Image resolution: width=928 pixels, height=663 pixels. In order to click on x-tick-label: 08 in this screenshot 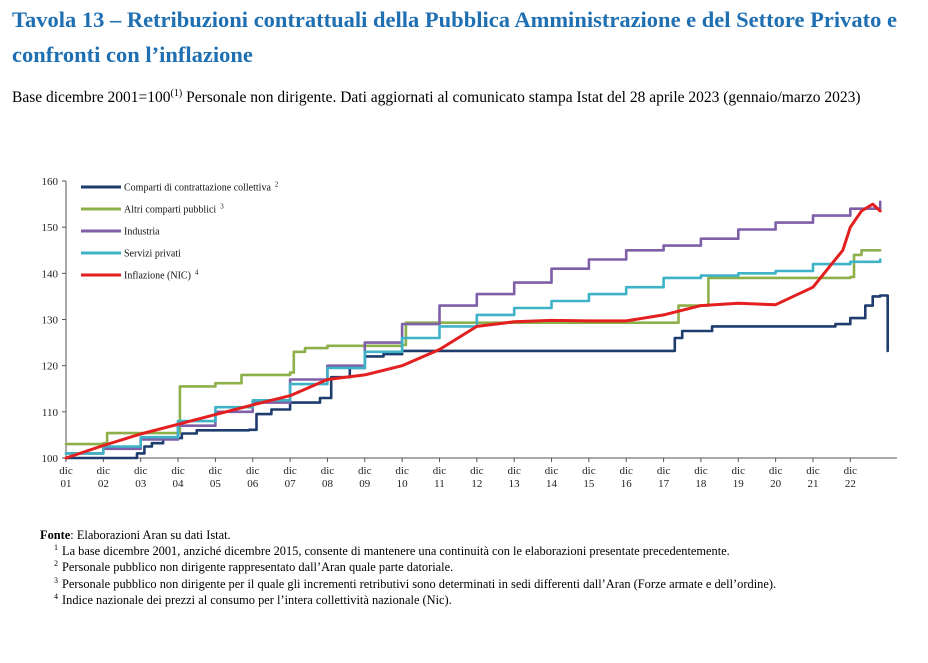, I will do `click(328, 484)`.